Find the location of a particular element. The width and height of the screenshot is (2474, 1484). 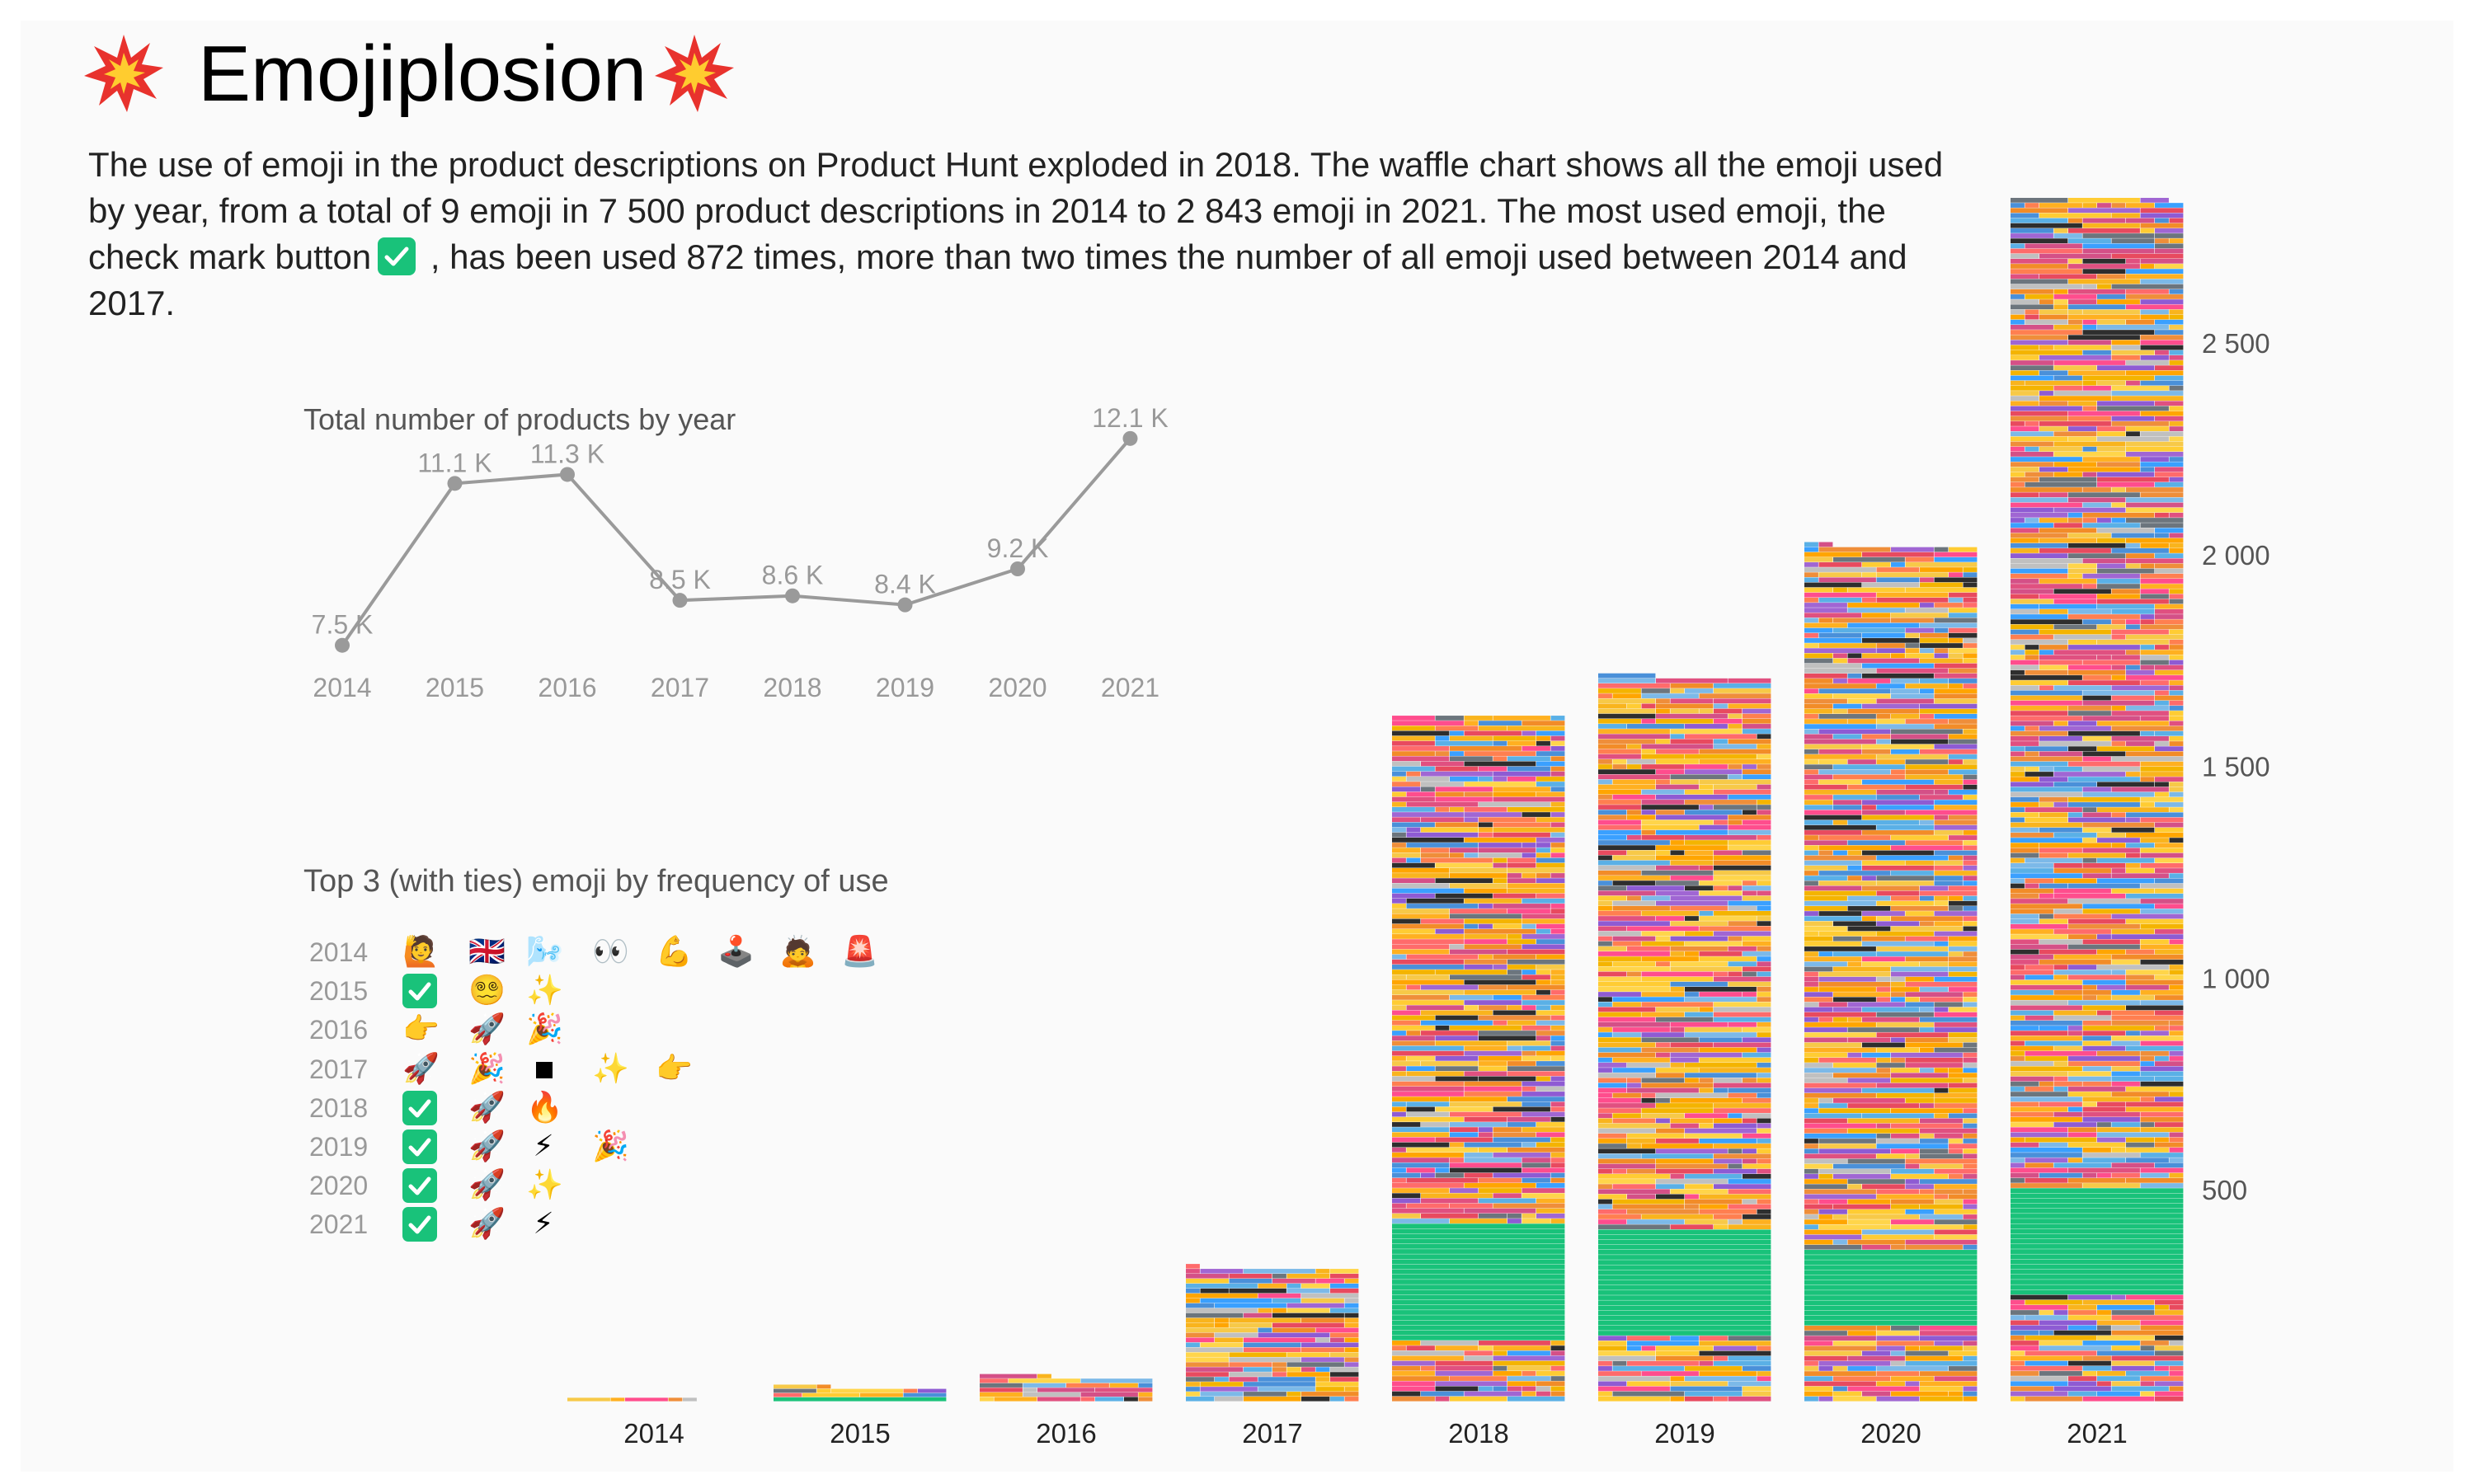

line-point is located at coordinates (792, 595).